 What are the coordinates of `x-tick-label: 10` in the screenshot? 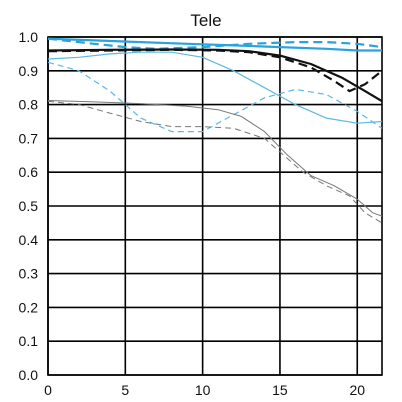 It's located at (203, 390).